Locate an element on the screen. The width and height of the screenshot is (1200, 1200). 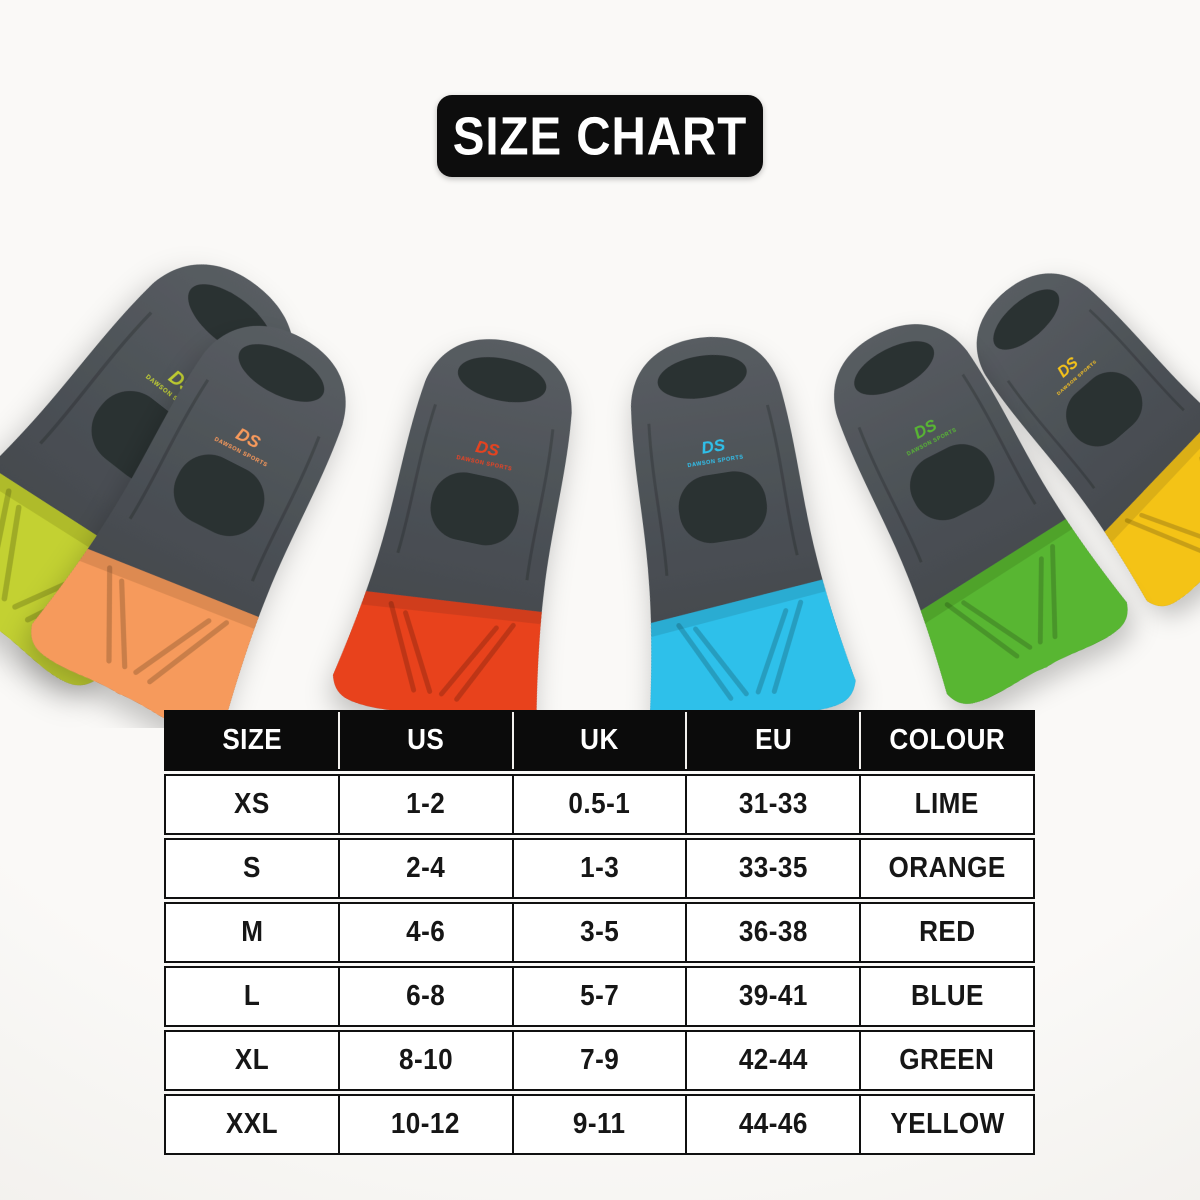
cell-us: 4-6 is located at coordinates (427, 932).